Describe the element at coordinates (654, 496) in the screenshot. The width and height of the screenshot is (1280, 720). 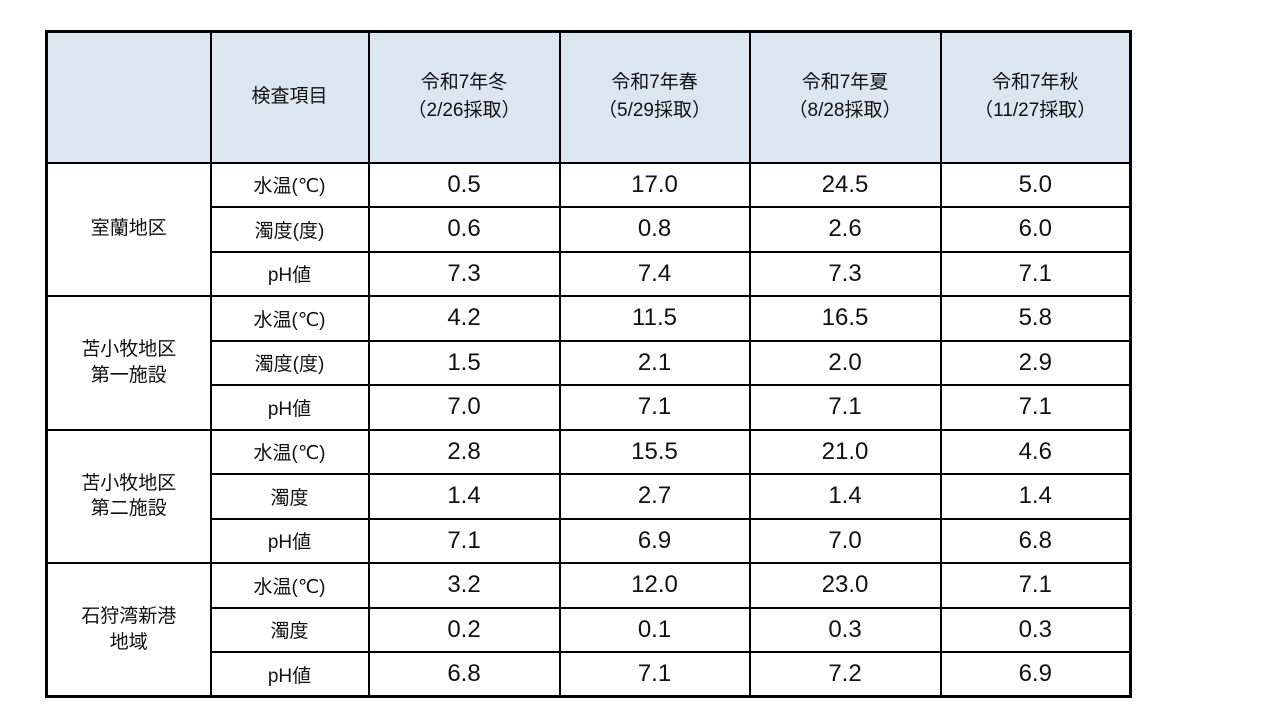
I see `value-cell: 2.7` at that location.